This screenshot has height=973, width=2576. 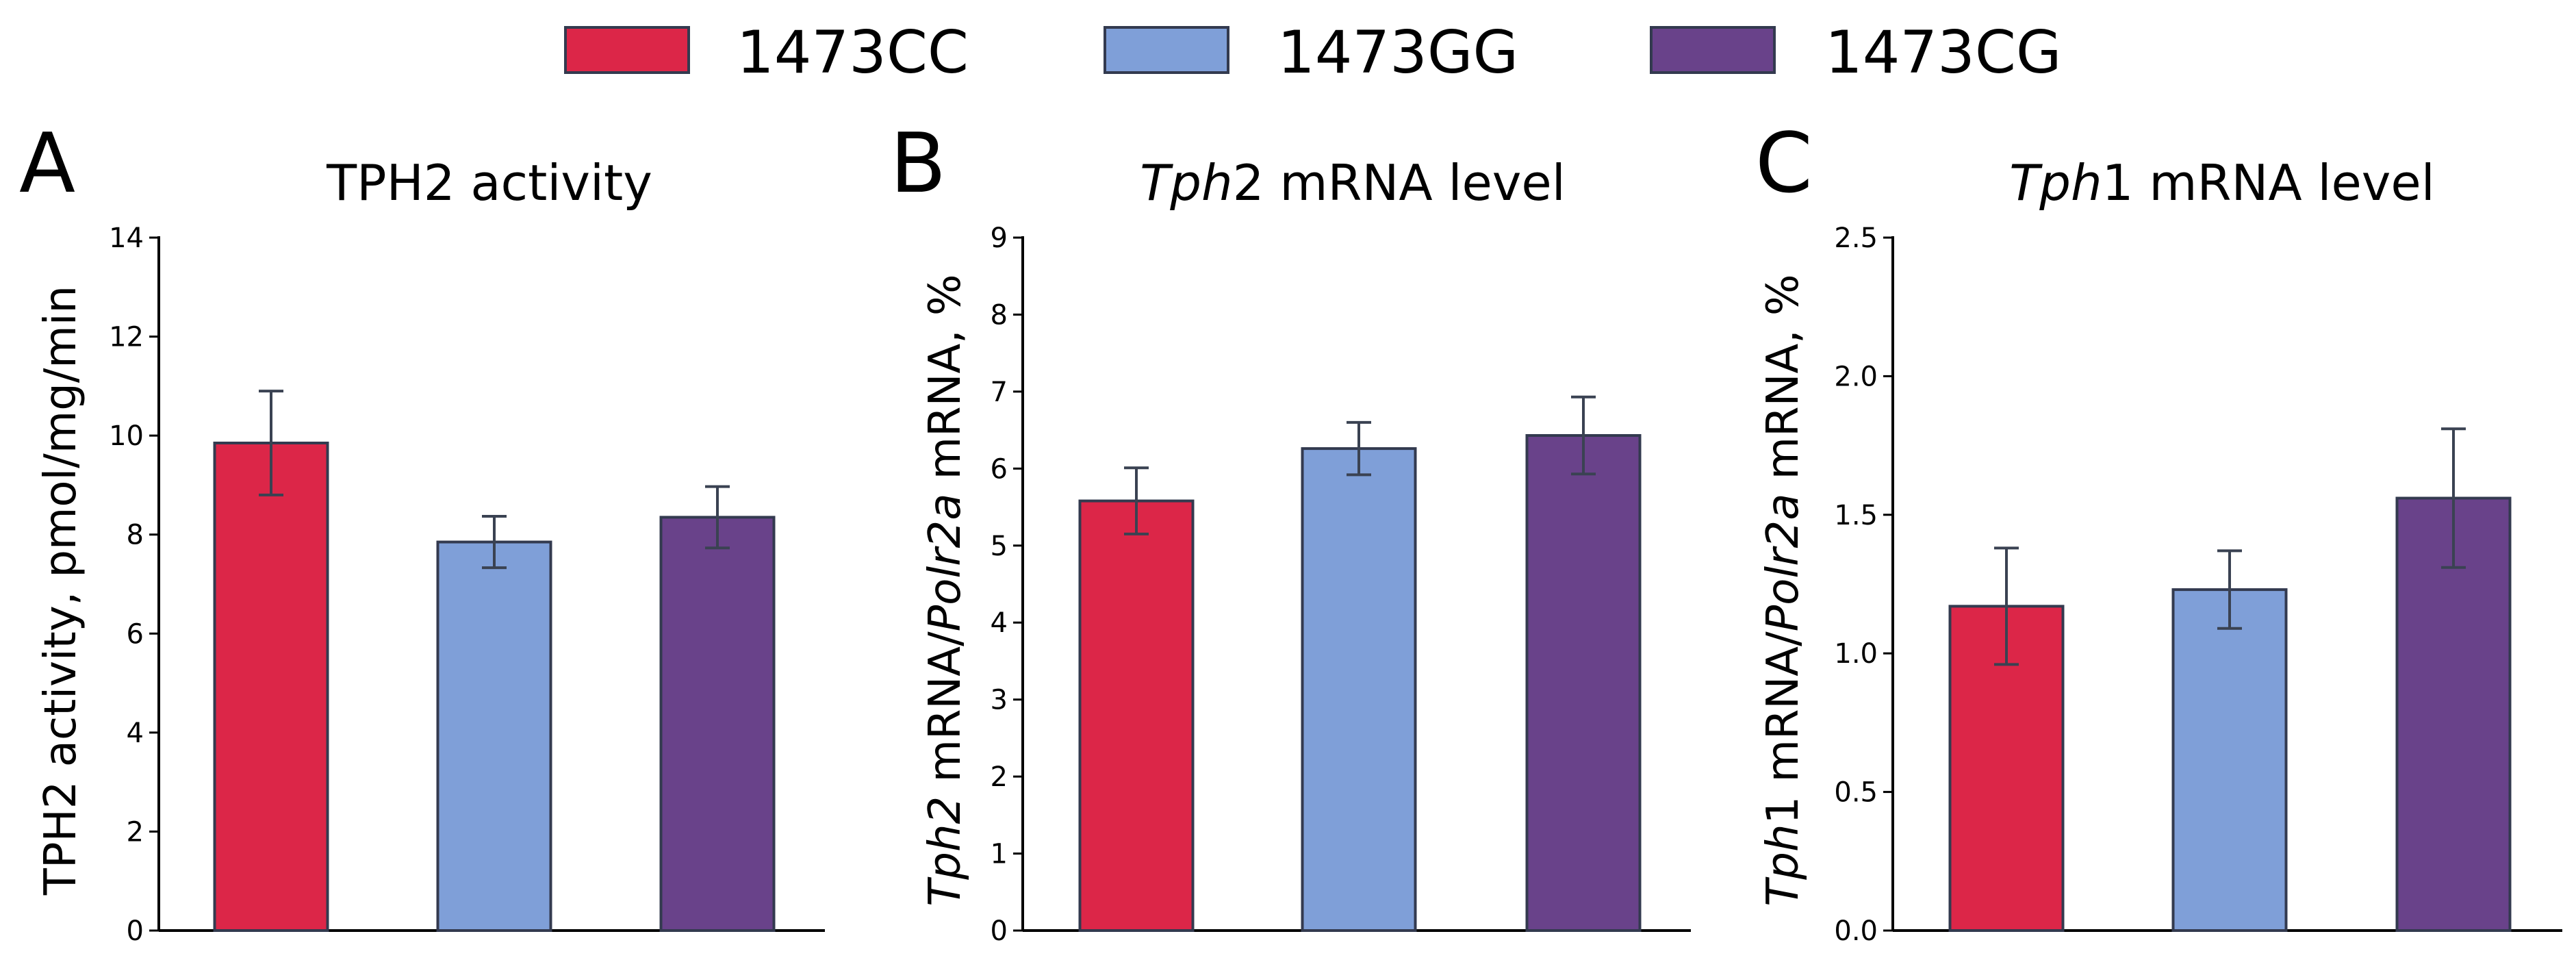 What do you see at coordinates (1713, 50) in the screenshot?
I see `legend-swatch-1473cg` at bounding box center [1713, 50].